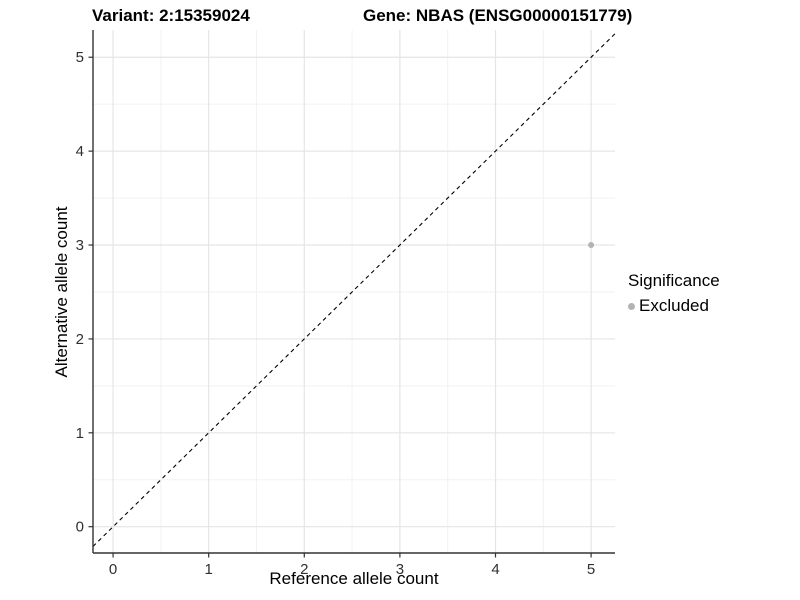 Image resolution: width=800 pixels, height=600 pixels. Describe the element at coordinates (61, 292) in the screenshot. I see `y-axis-label: Alternative allele count` at that location.